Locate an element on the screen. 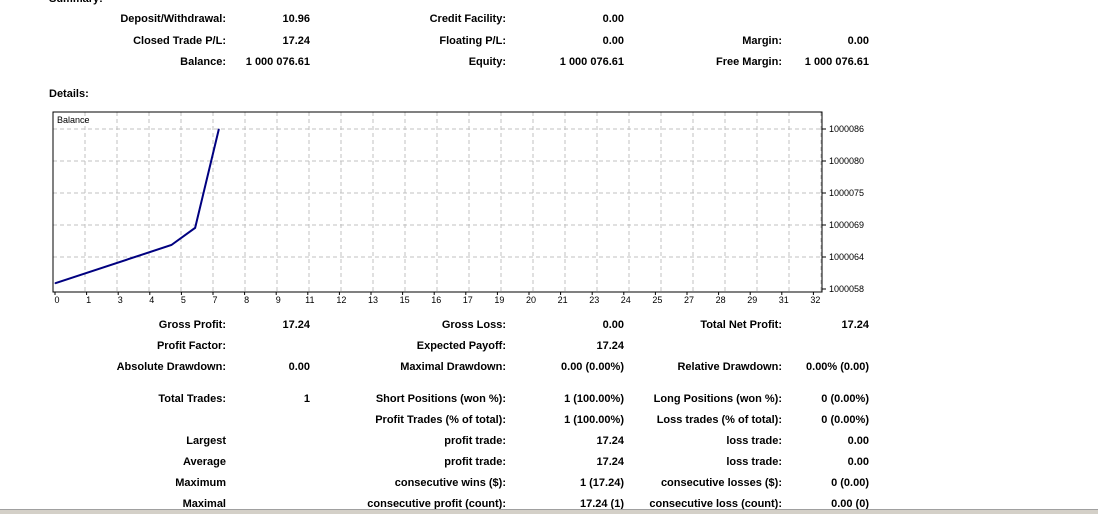 The image size is (1098, 514). x-tick-label: 3 is located at coordinates (120, 300).